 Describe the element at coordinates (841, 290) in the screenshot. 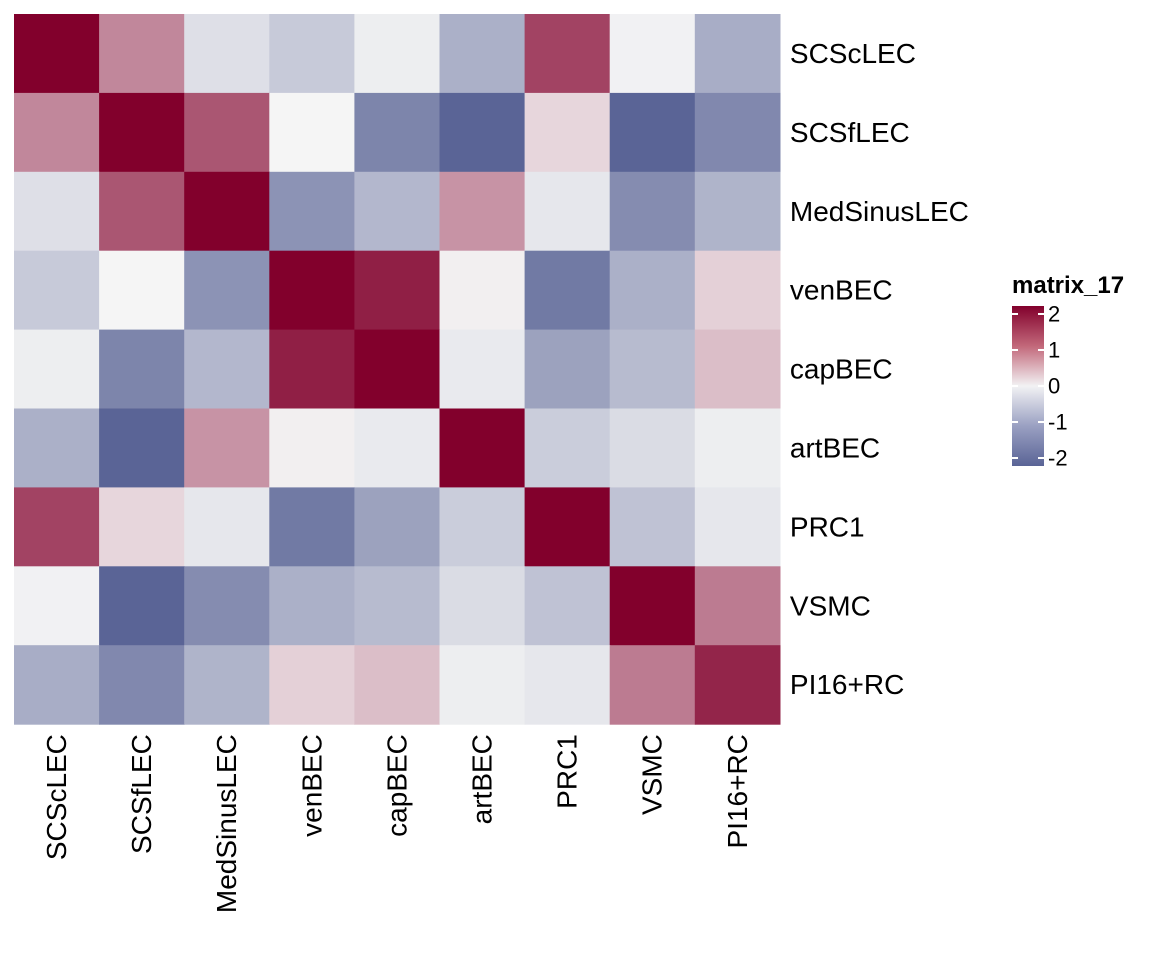

I see `row-label: venBEC` at that location.